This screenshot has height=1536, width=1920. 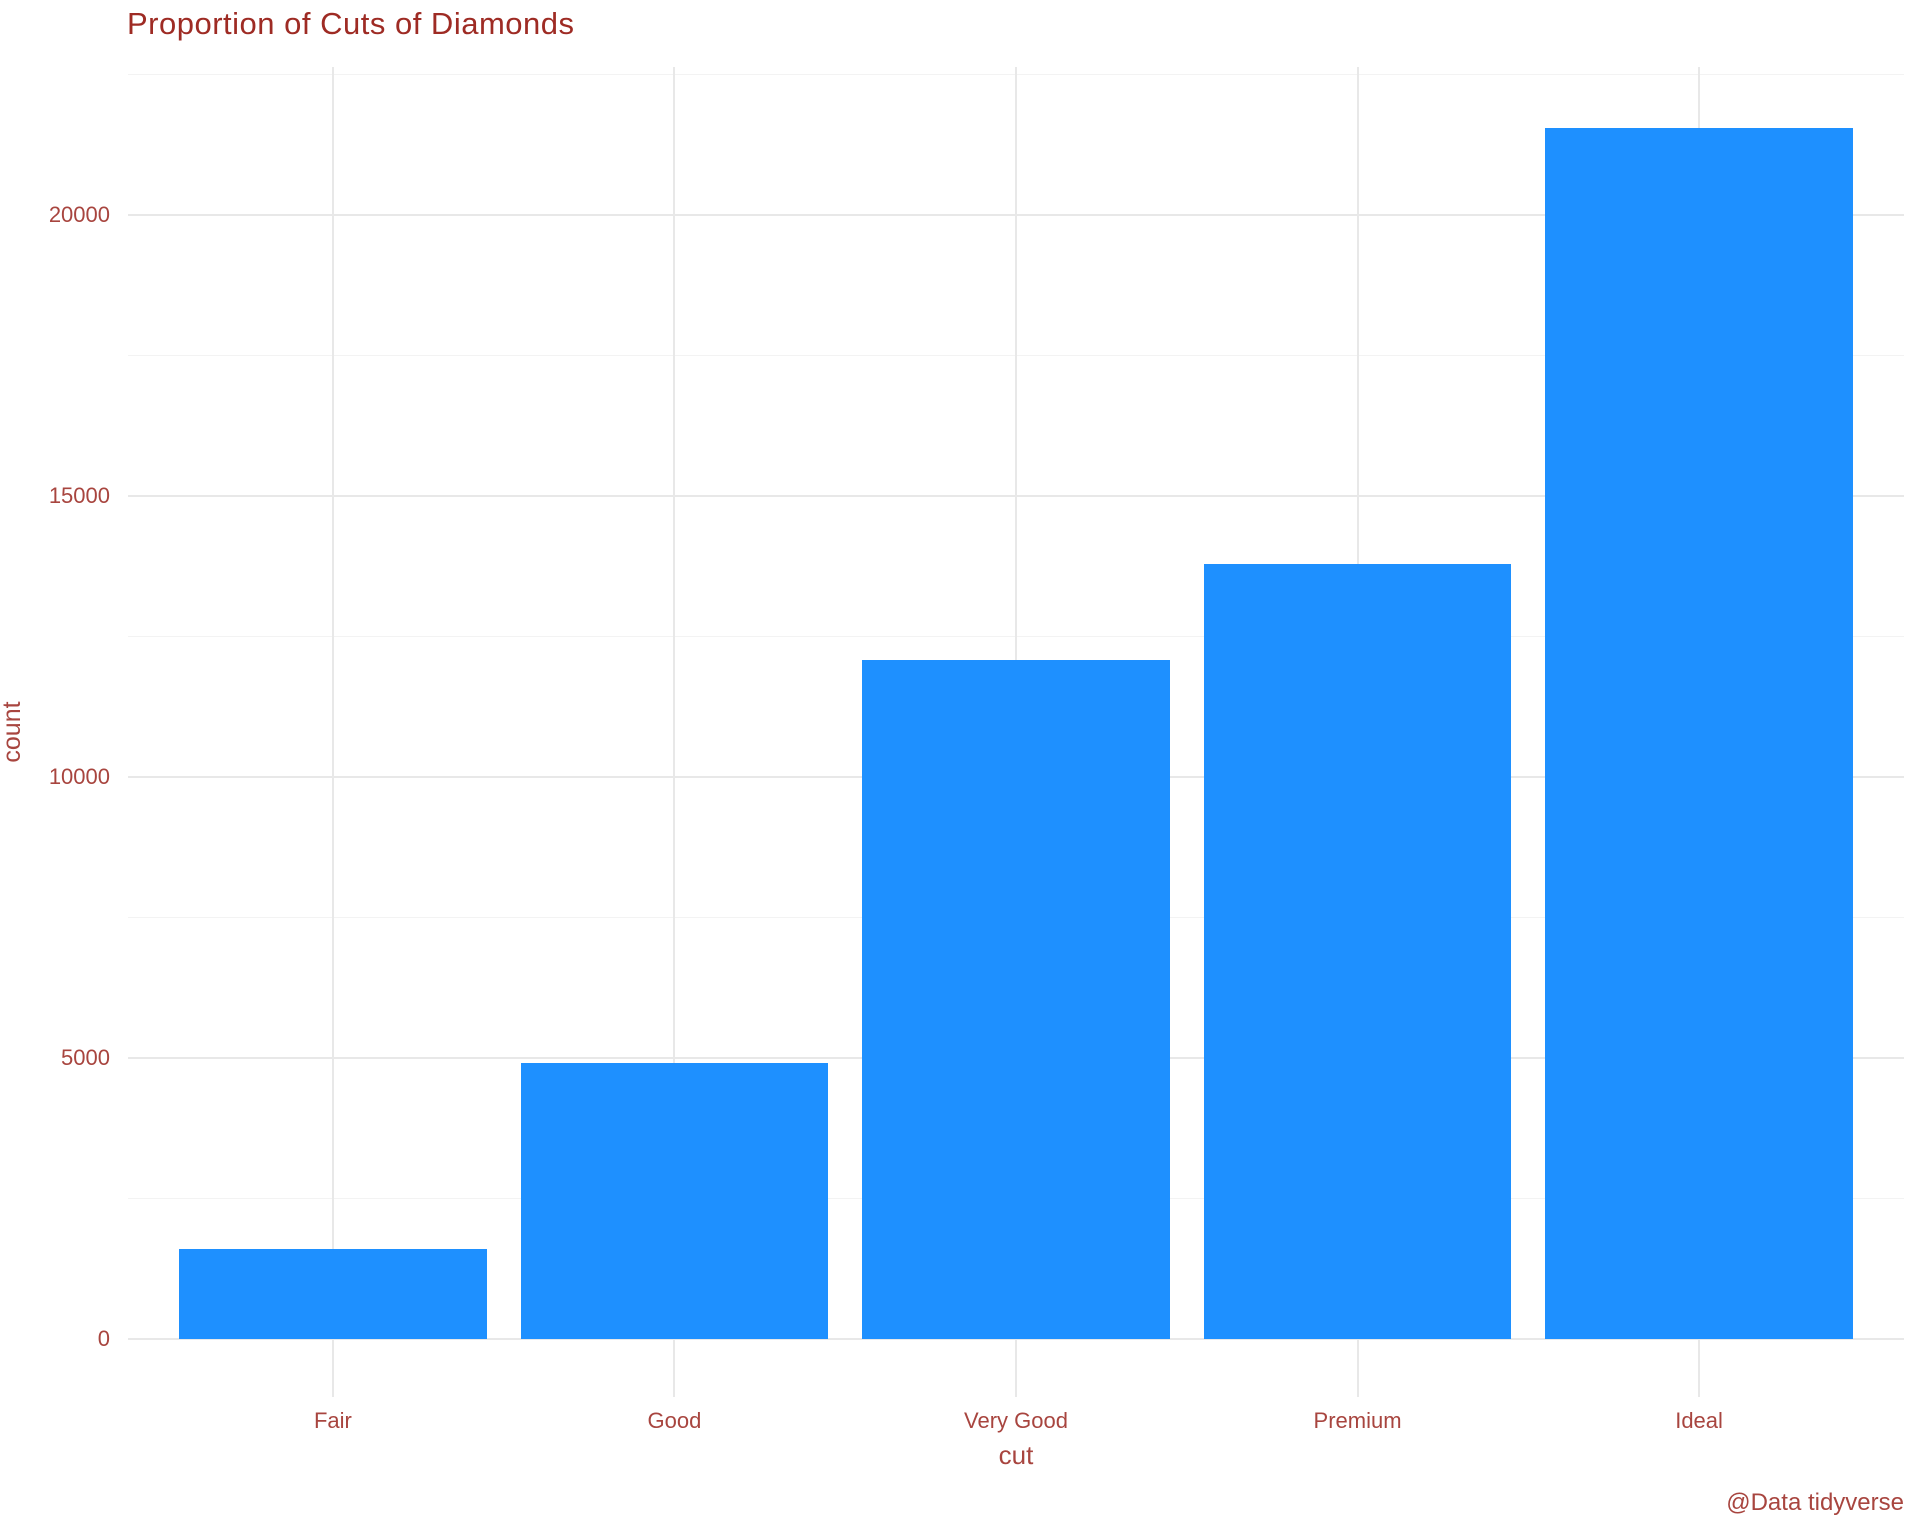 I want to click on y-tick-label-15000: 15000, so click(x=79, y=495).